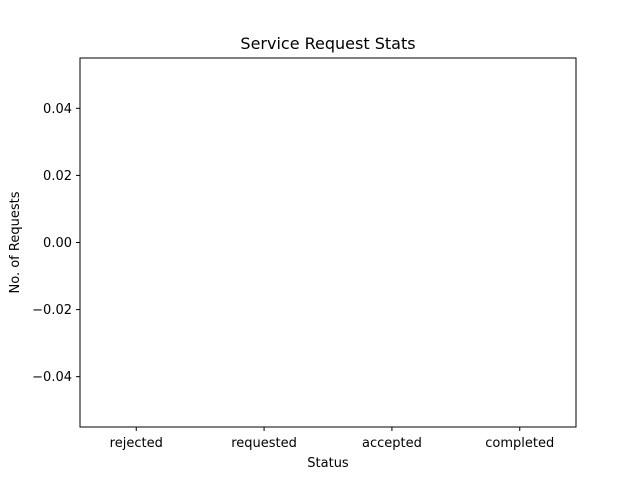 The width and height of the screenshot is (640, 480). I want to click on y-tick-label: −0.04, so click(52, 377).